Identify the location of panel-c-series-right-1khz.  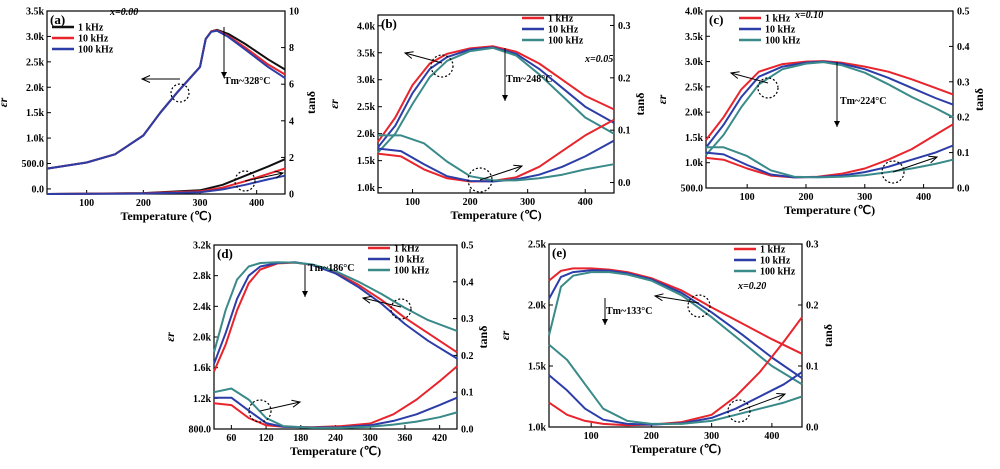
(829, 151).